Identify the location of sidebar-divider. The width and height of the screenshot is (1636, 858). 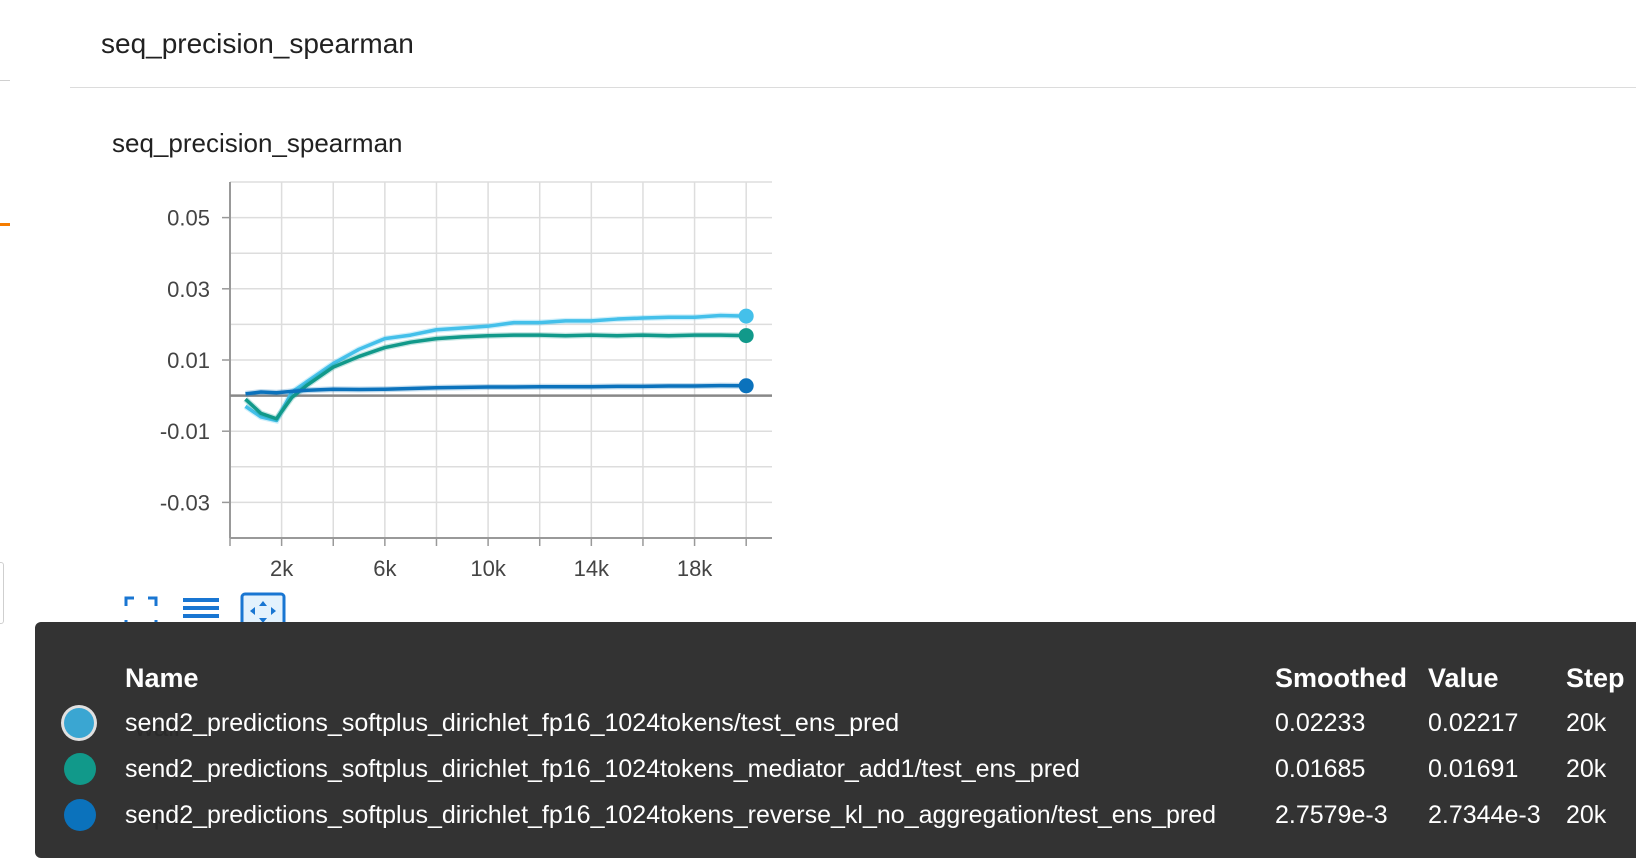
(5, 80).